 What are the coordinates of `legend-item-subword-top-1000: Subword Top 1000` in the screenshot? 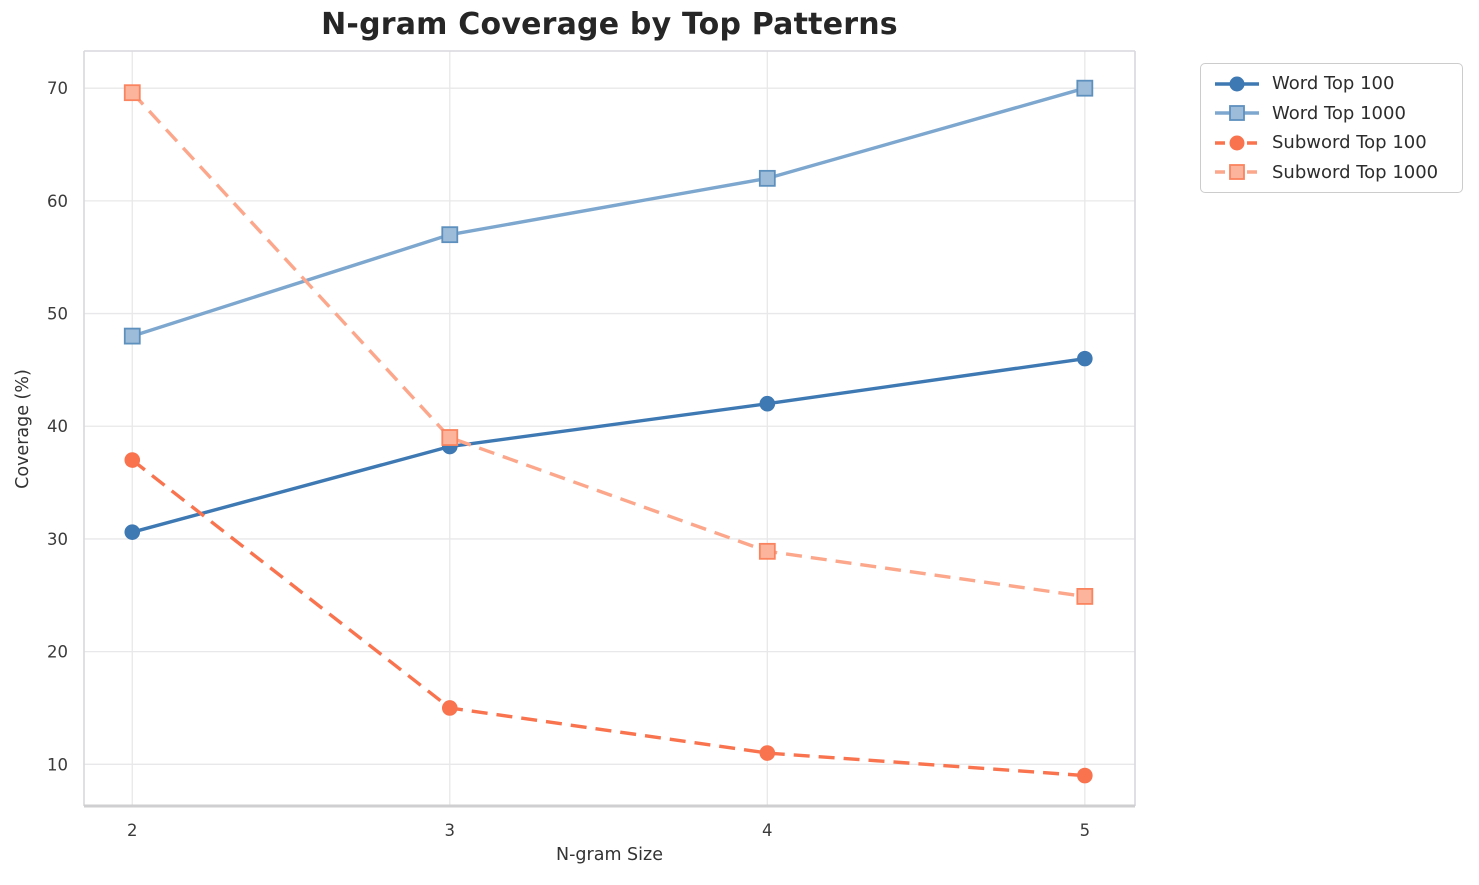 It's located at (1331, 172).